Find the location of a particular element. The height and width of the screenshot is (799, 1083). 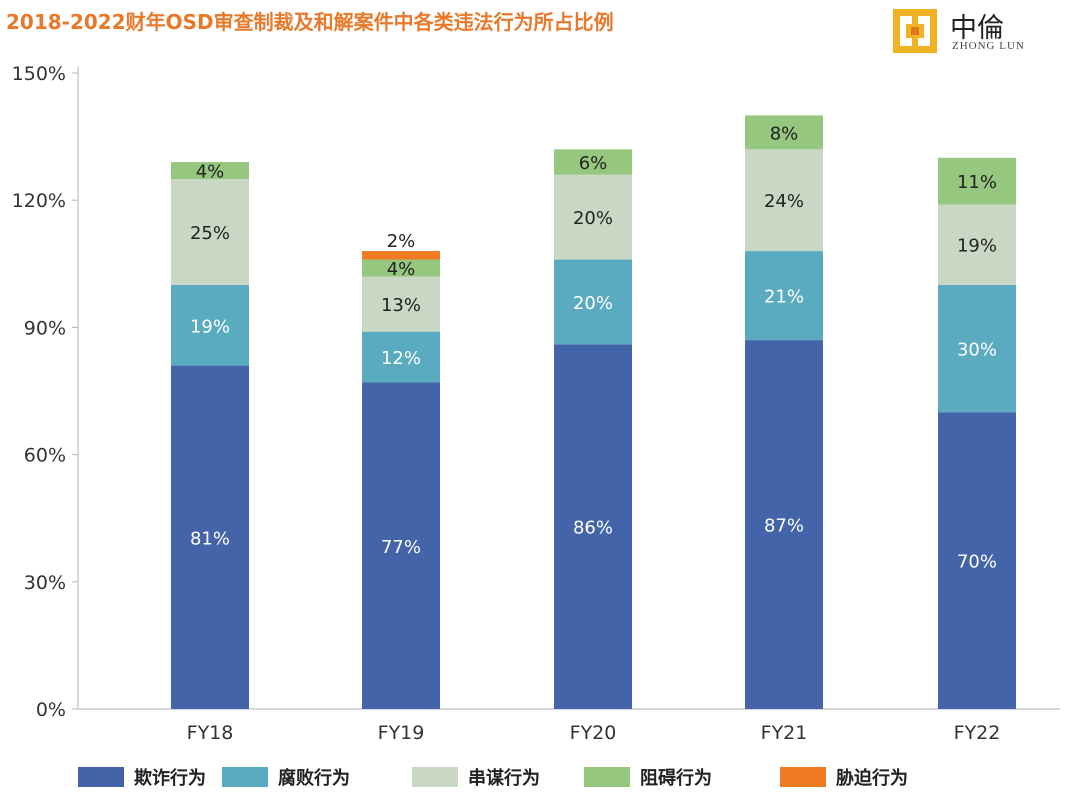

data-label: 77% is located at coordinates (401, 547).